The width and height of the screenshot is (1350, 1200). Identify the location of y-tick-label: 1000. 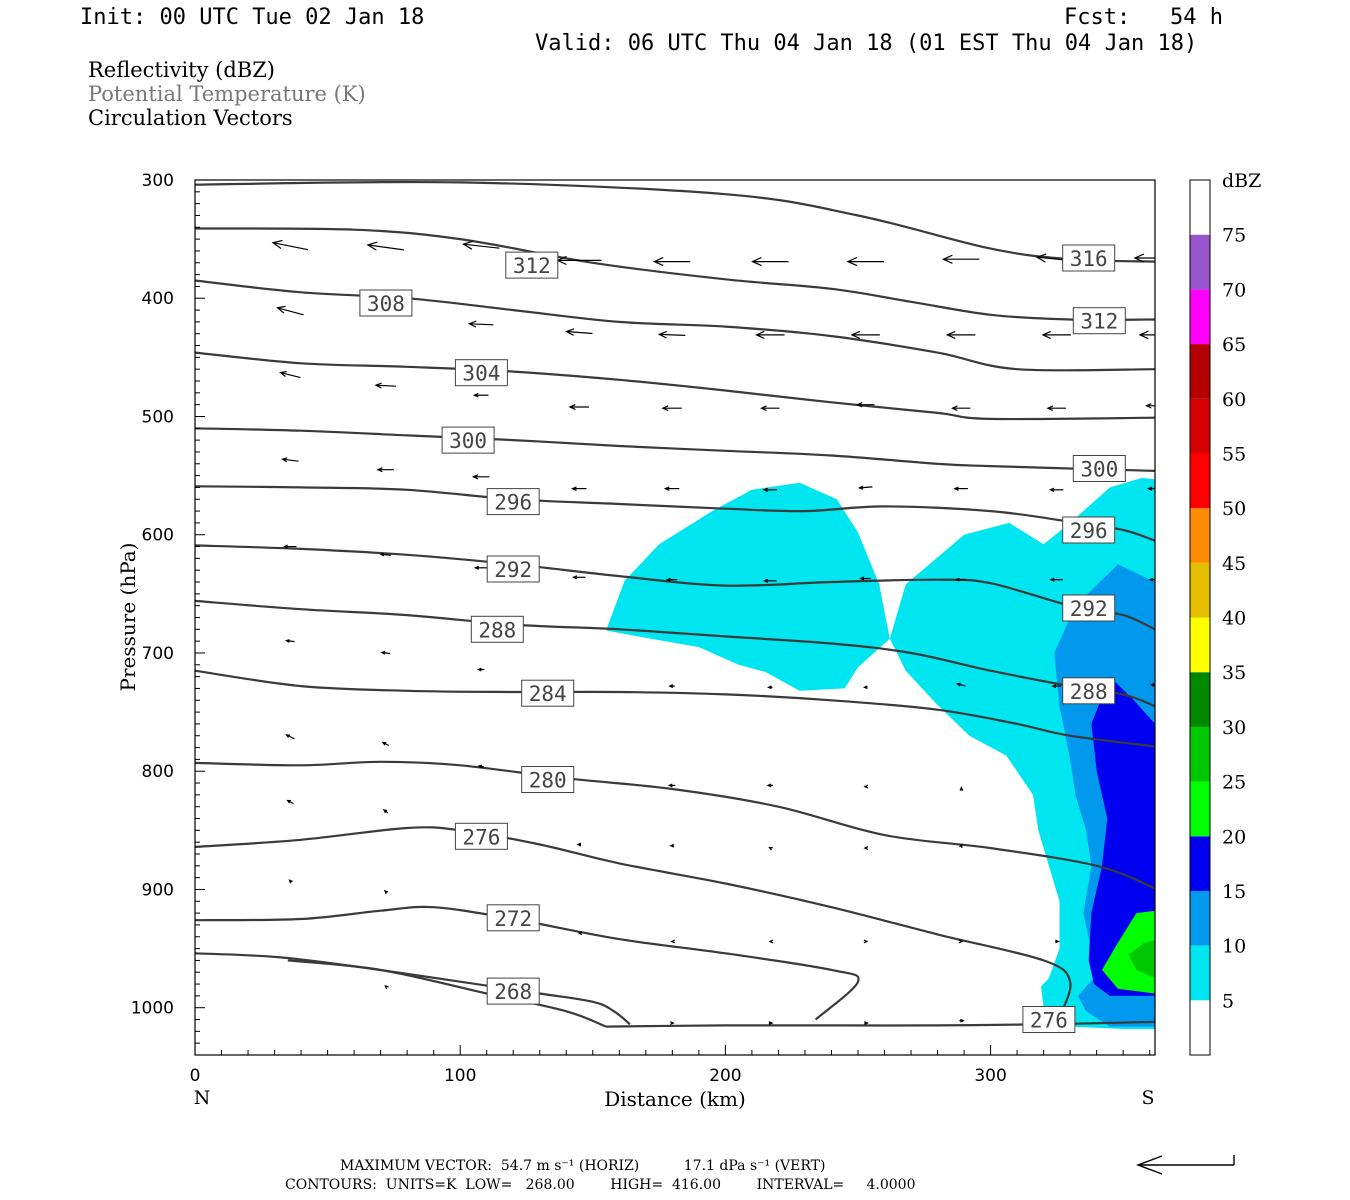
(152, 1009).